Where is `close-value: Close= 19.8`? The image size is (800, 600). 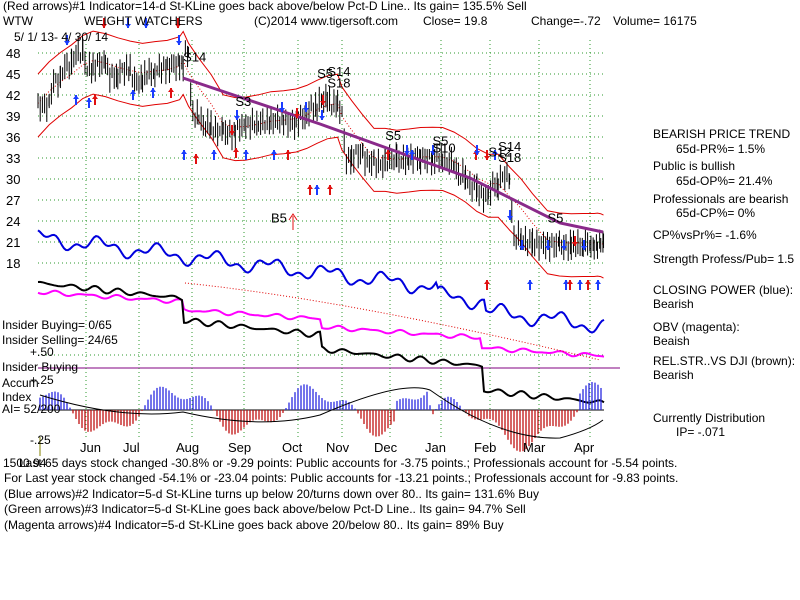
close-value: Close= 19.8 is located at coordinates (455, 21).